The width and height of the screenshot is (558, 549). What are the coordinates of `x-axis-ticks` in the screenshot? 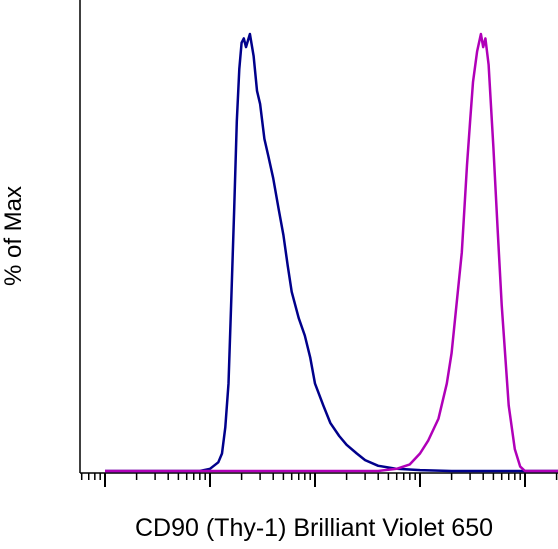 It's located at (319, 480).